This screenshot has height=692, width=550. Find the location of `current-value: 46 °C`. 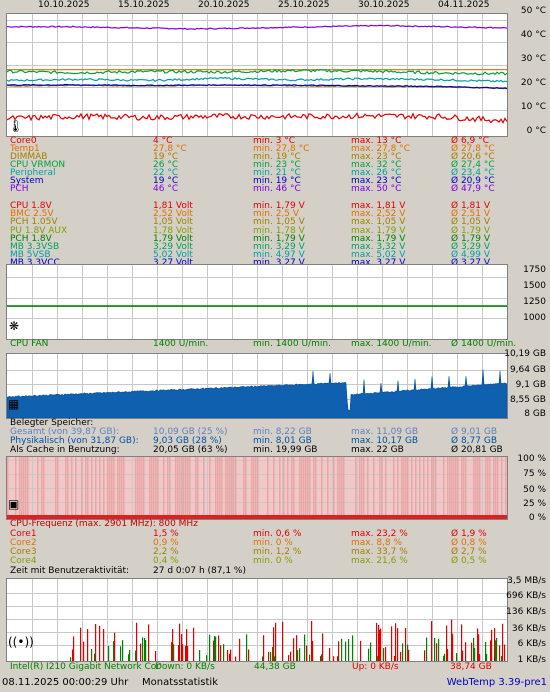

current-value: 46 °C is located at coordinates (166, 189).